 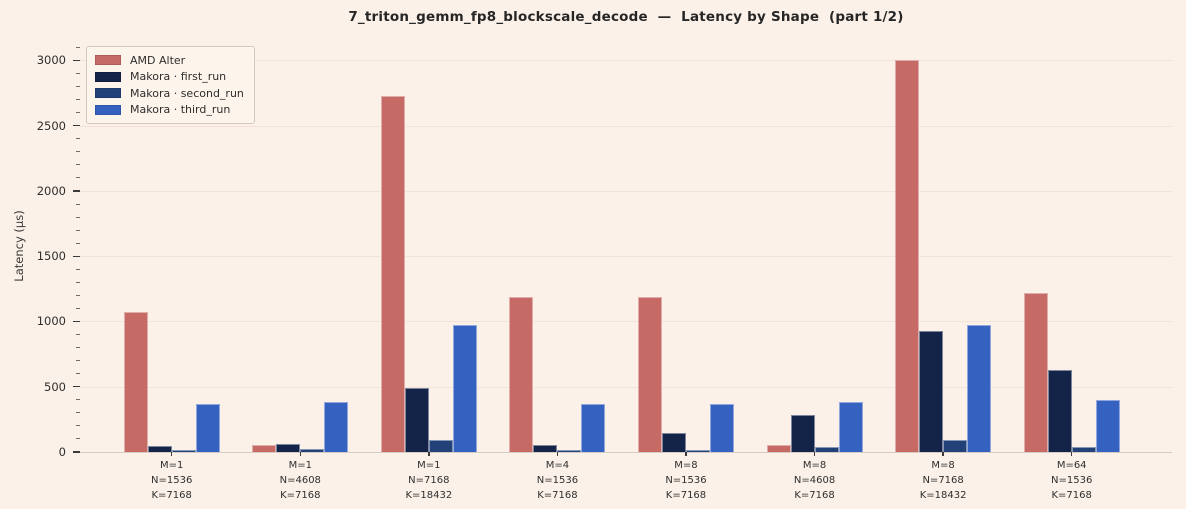 What do you see at coordinates (51, 60) in the screenshot?
I see `y-tick-label: 3000` at bounding box center [51, 60].